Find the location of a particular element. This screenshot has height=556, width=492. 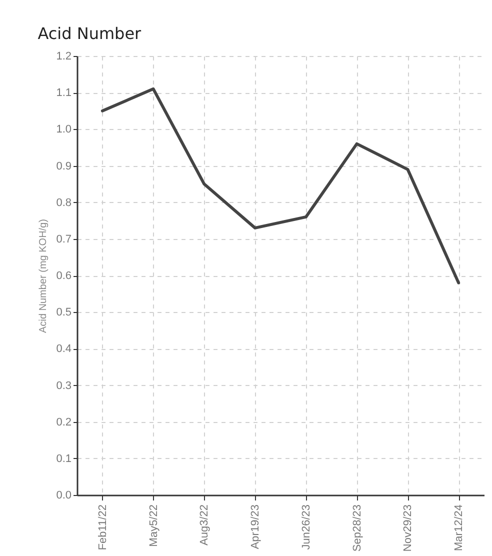

x-tick-label: Nov29/23 is located at coordinates (408, 528).